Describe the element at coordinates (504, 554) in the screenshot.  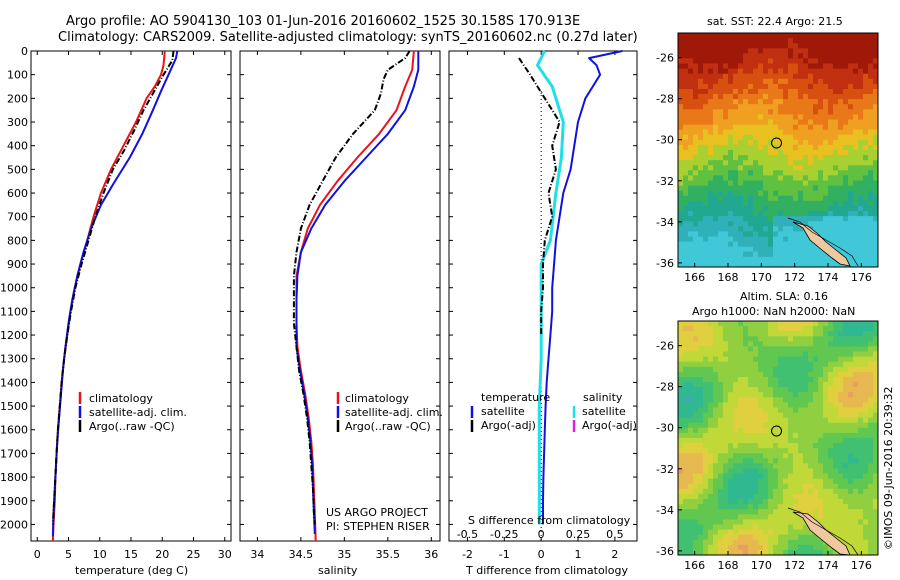
I see `x-tick-label: -1` at that location.